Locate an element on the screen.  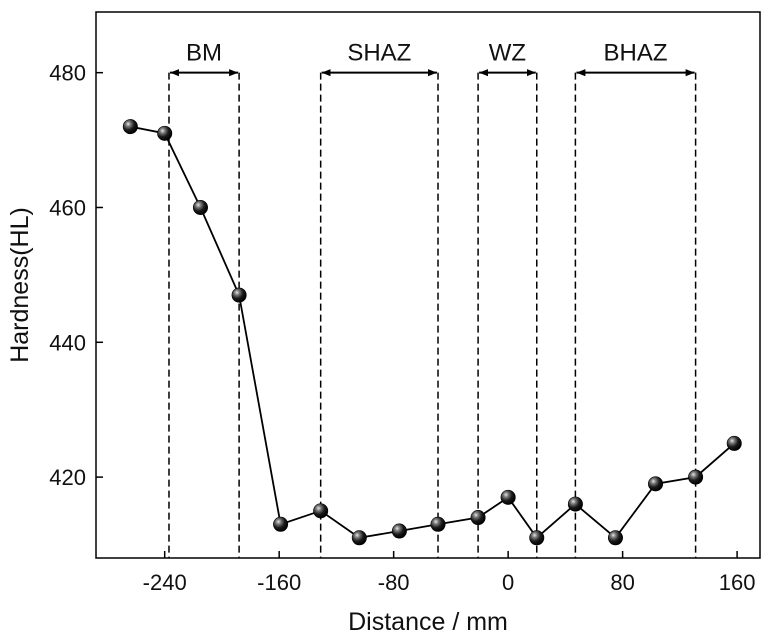
x-tick-label: -240 is located at coordinates (165, 582).